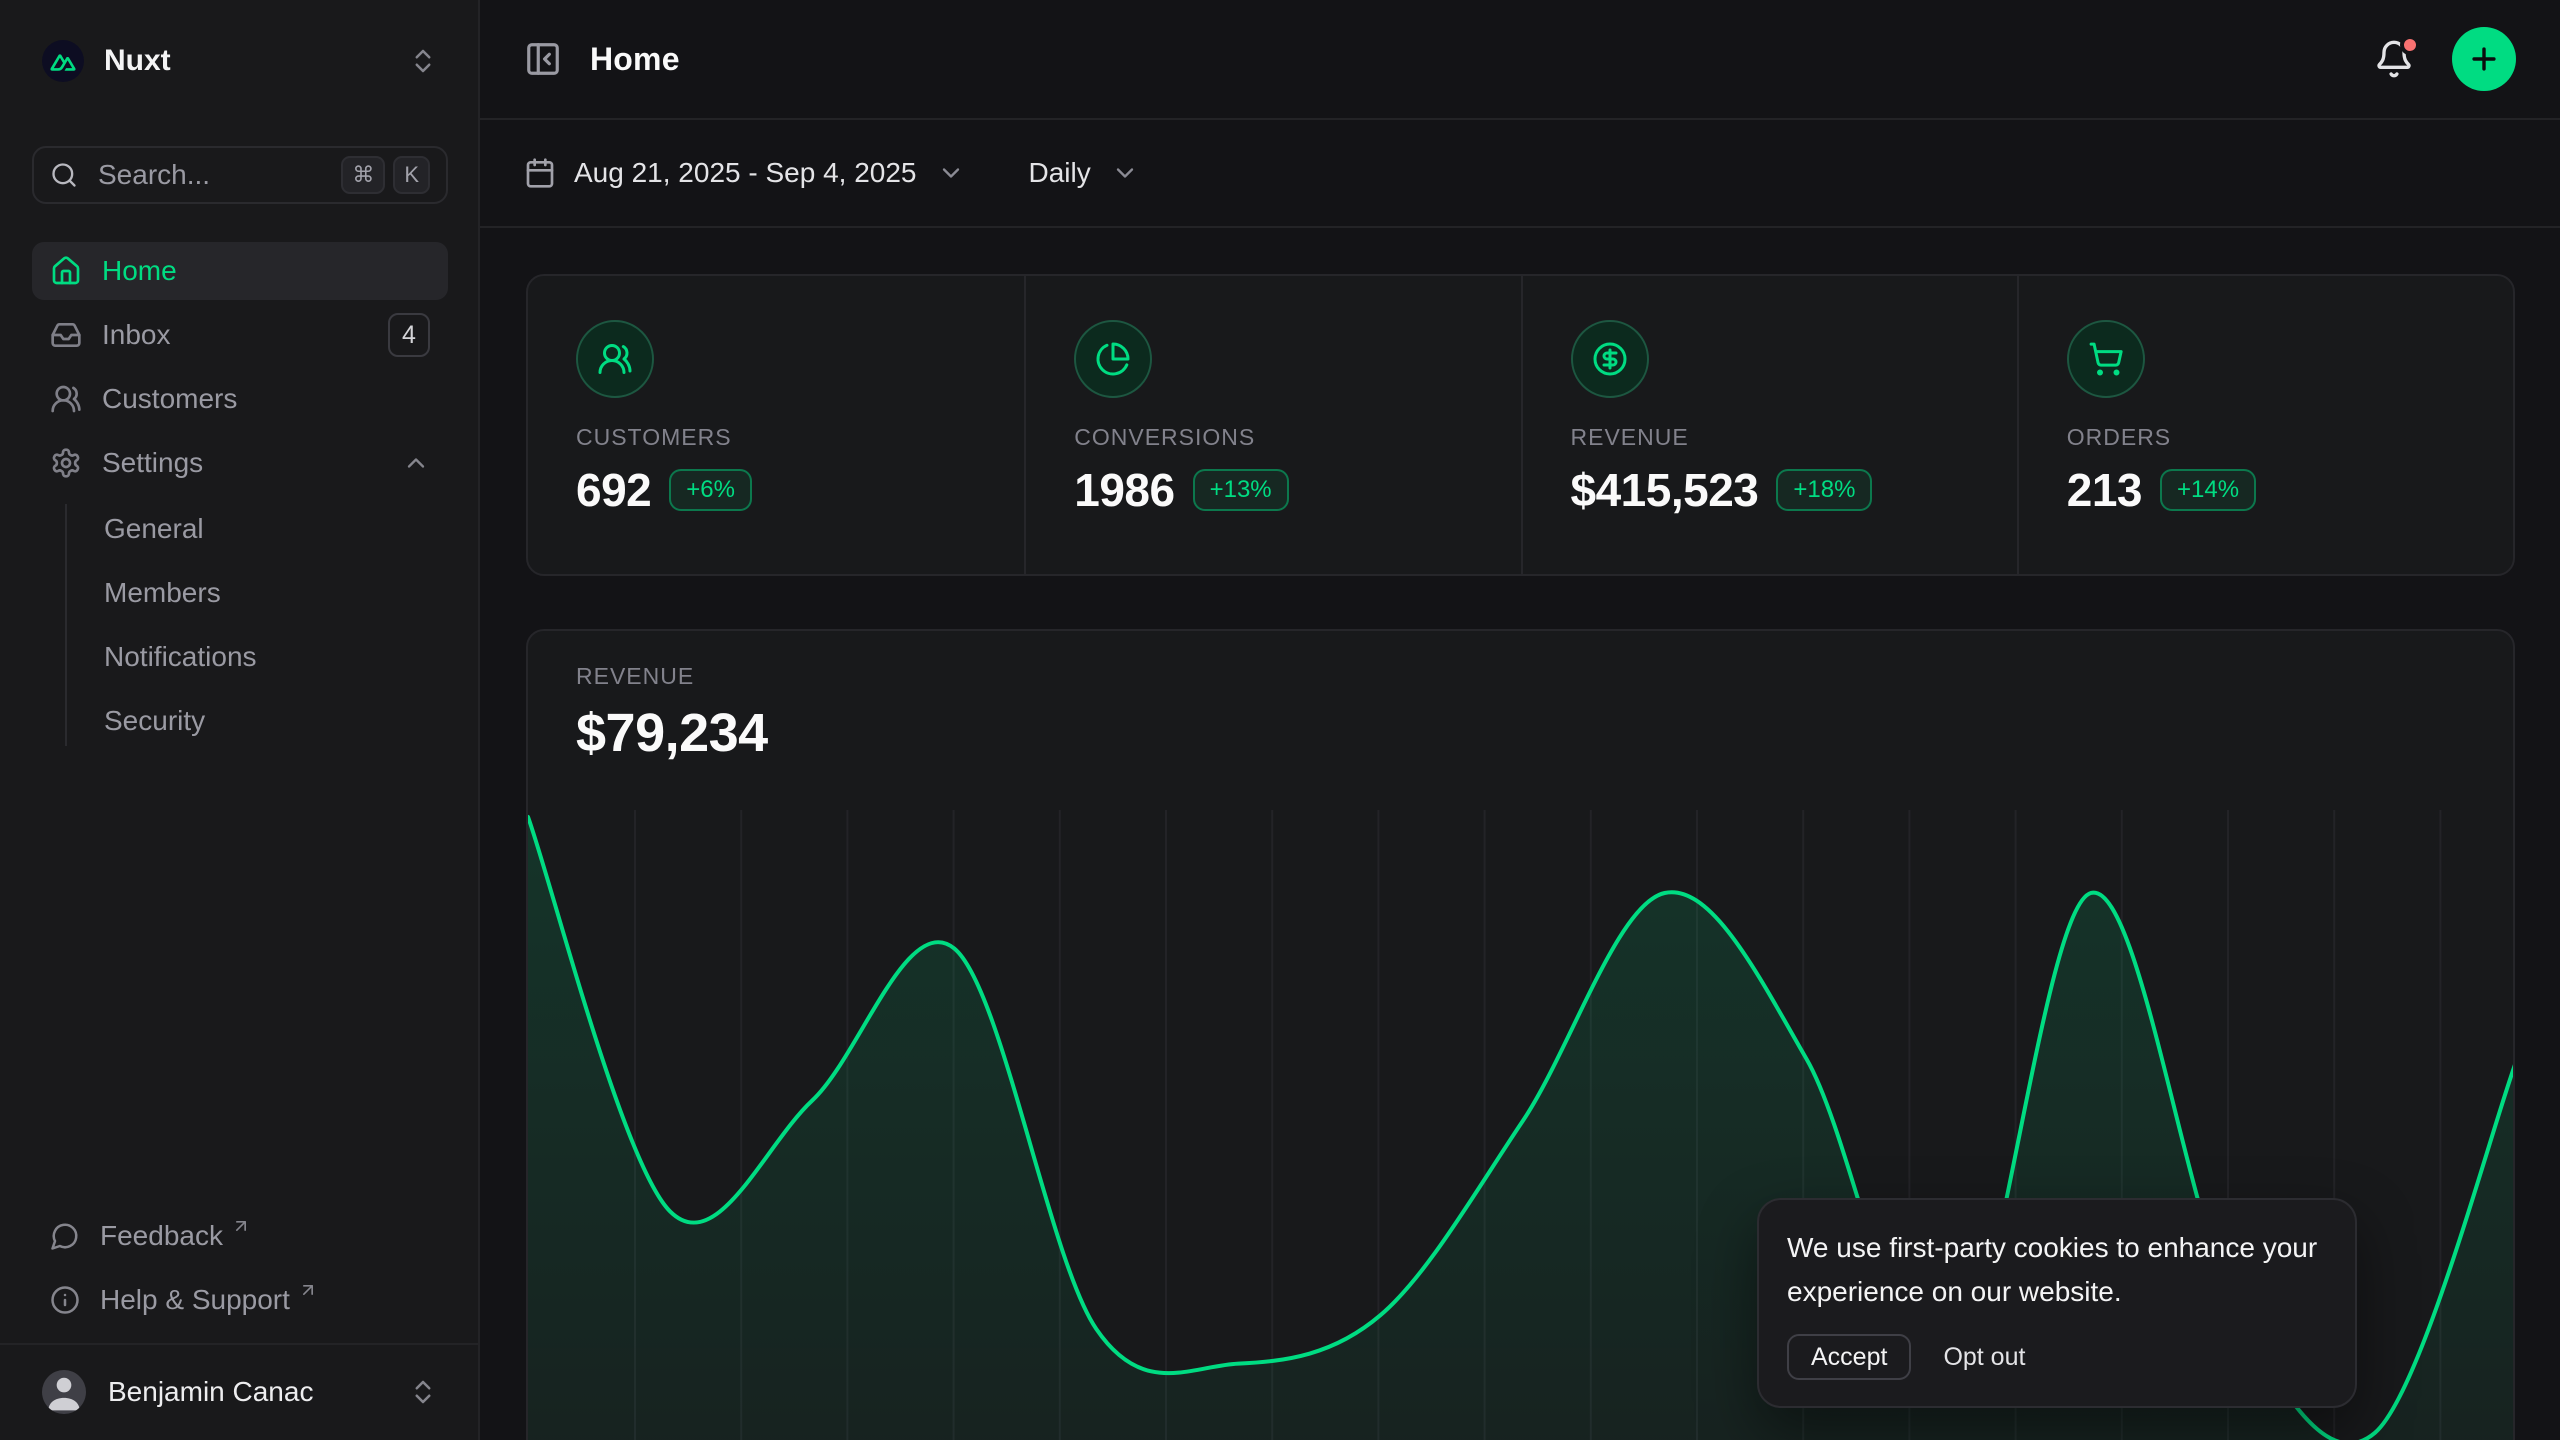 The height and width of the screenshot is (1440, 2560). I want to click on search-bar: ⌘ K, so click(240, 175).